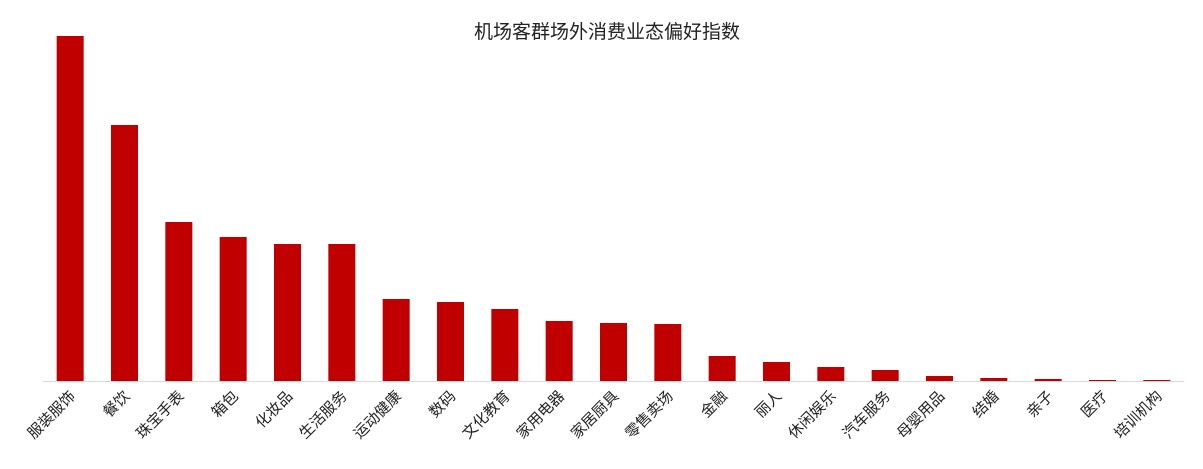  I want to click on x-tick-label: 服装服饰, so click(51, 414).